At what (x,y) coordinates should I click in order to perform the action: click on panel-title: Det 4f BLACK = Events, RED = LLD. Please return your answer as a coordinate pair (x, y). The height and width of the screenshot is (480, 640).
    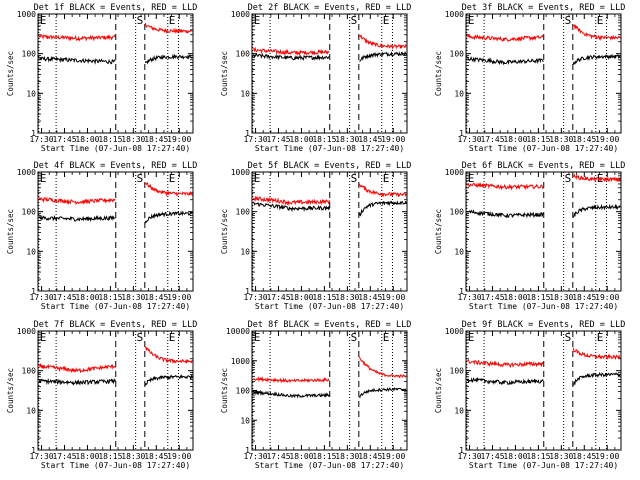
    Looking at the image, I should click on (116, 166).